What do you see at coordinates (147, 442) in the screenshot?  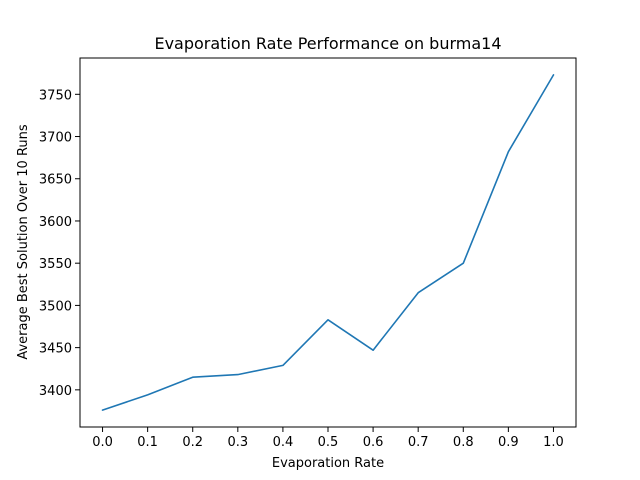 I see `x-tick-label: 0.1` at bounding box center [147, 442].